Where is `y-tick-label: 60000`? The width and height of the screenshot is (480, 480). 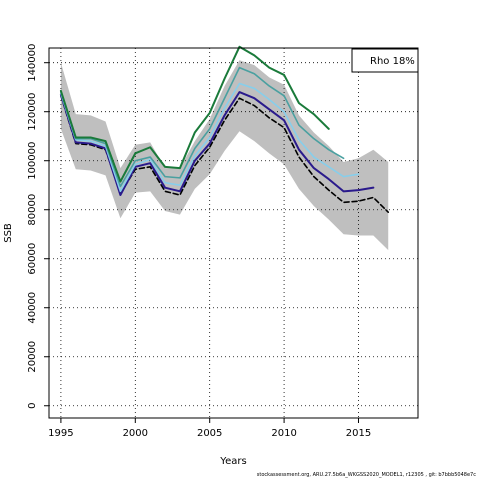
y-tick-label: 60000 is located at coordinates (32, 259).